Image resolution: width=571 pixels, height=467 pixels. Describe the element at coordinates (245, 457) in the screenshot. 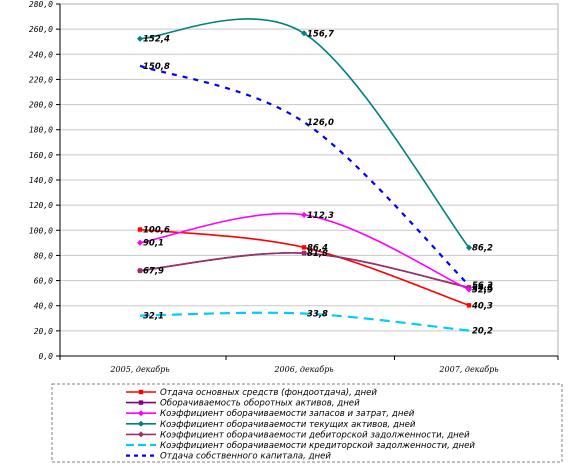

I see `legend-label: Отдача собственного капитала, дней` at that location.